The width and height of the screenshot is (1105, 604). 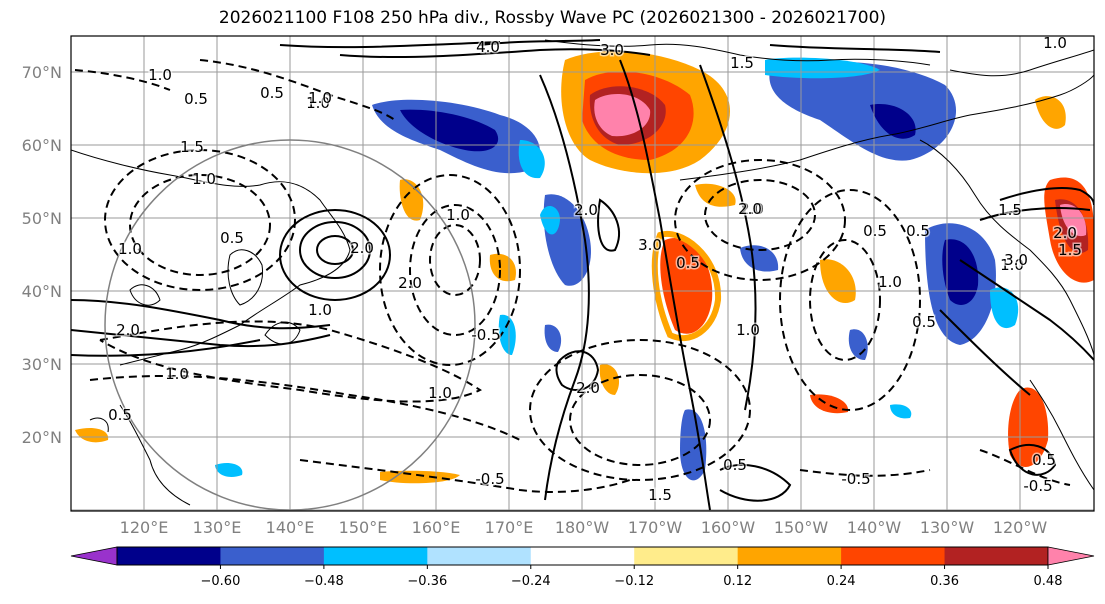 I want to click on lon-label: 120°W, so click(x=1020, y=527).